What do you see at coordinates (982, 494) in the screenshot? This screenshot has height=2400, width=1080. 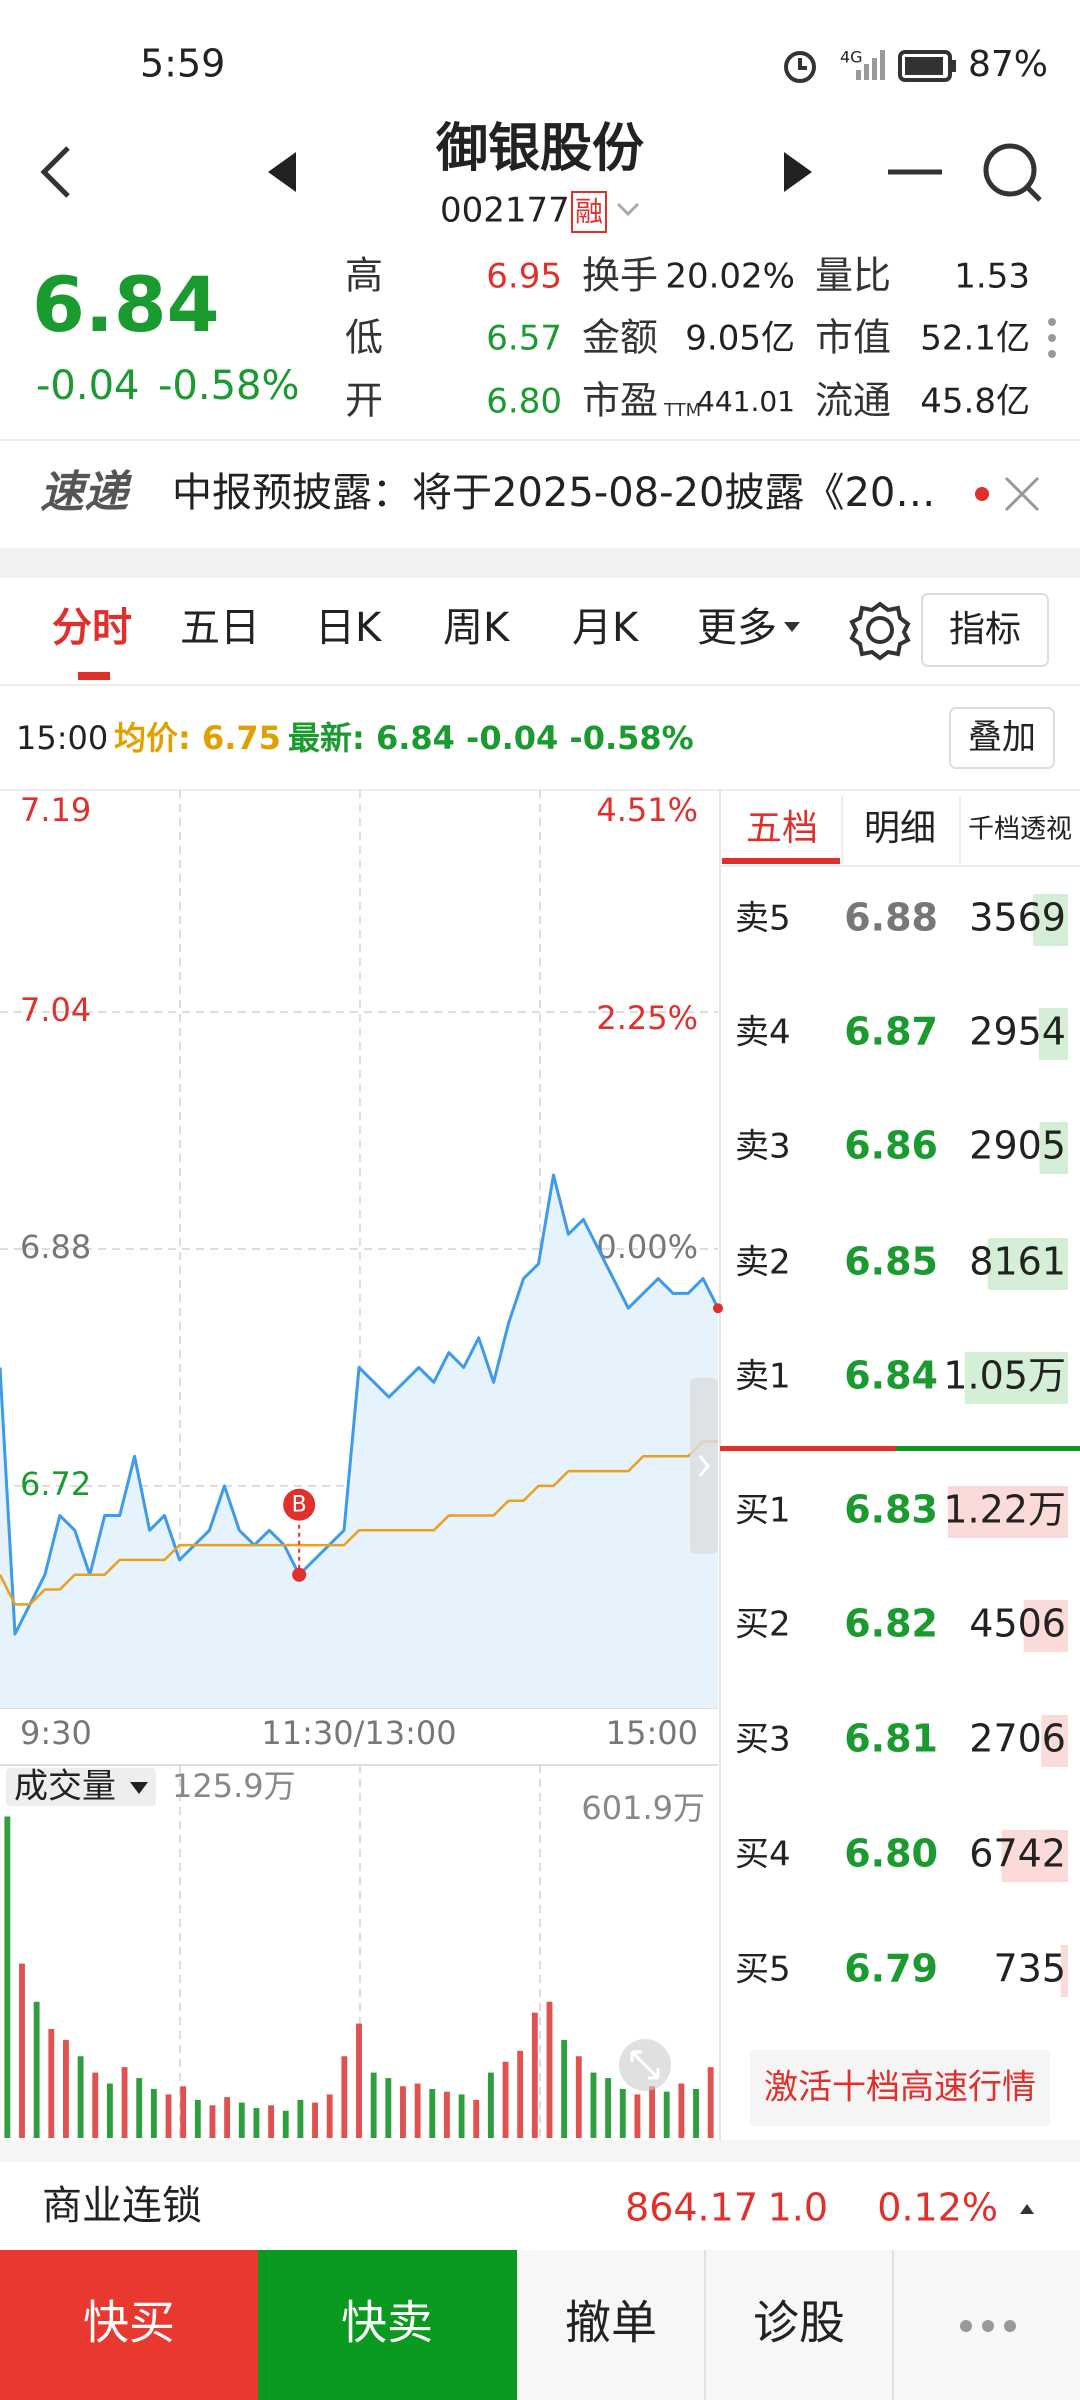 I see `news-dot` at bounding box center [982, 494].